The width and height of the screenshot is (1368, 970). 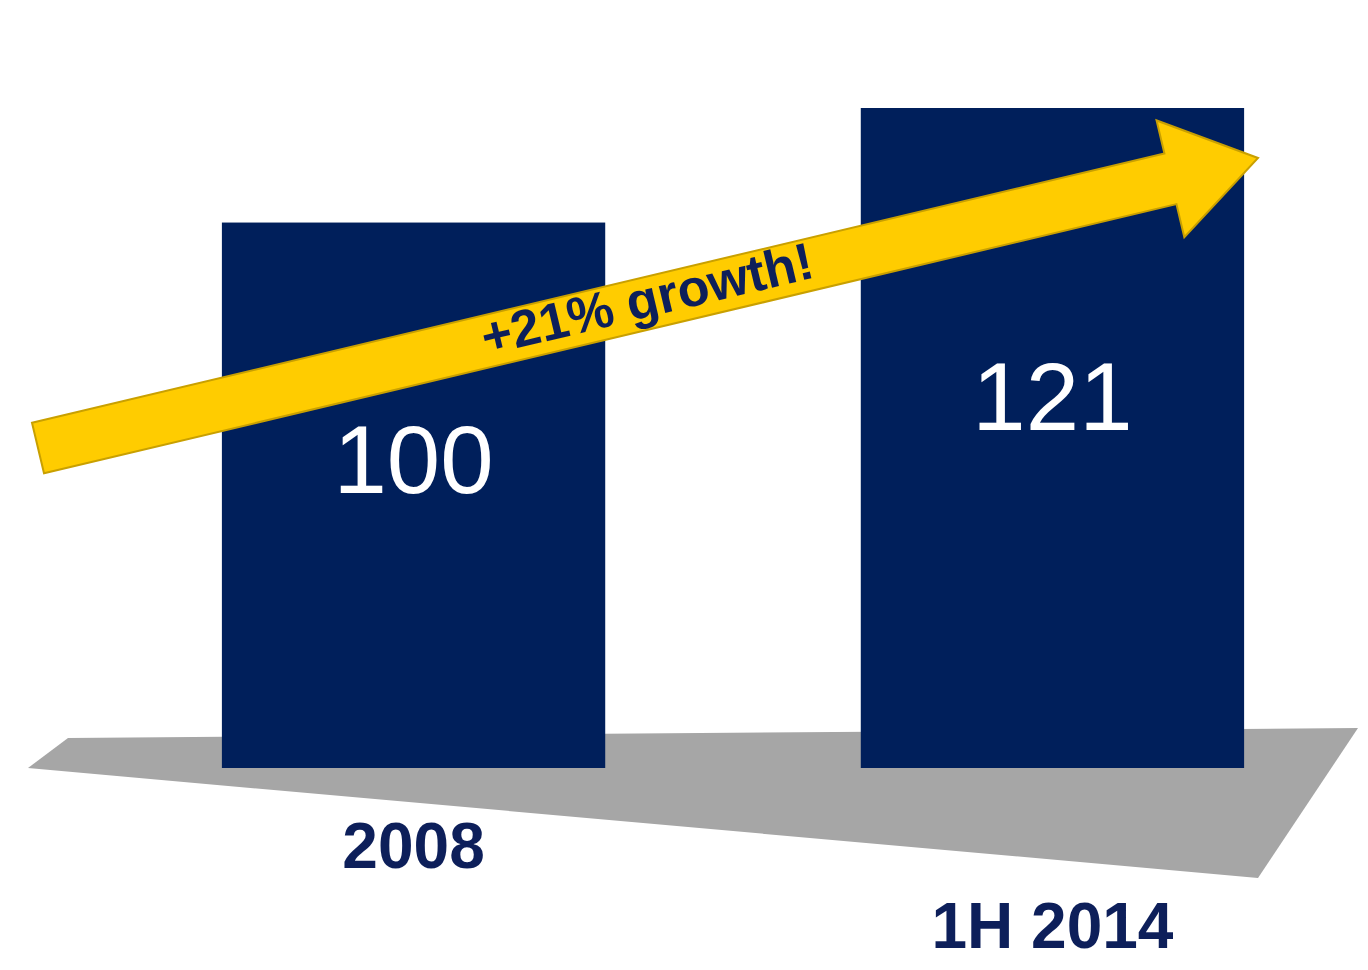 What do you see at coordinates (647, 299) in the screenshot?
I see `annotation: +21% growth!` at bounding box center [647, 299].